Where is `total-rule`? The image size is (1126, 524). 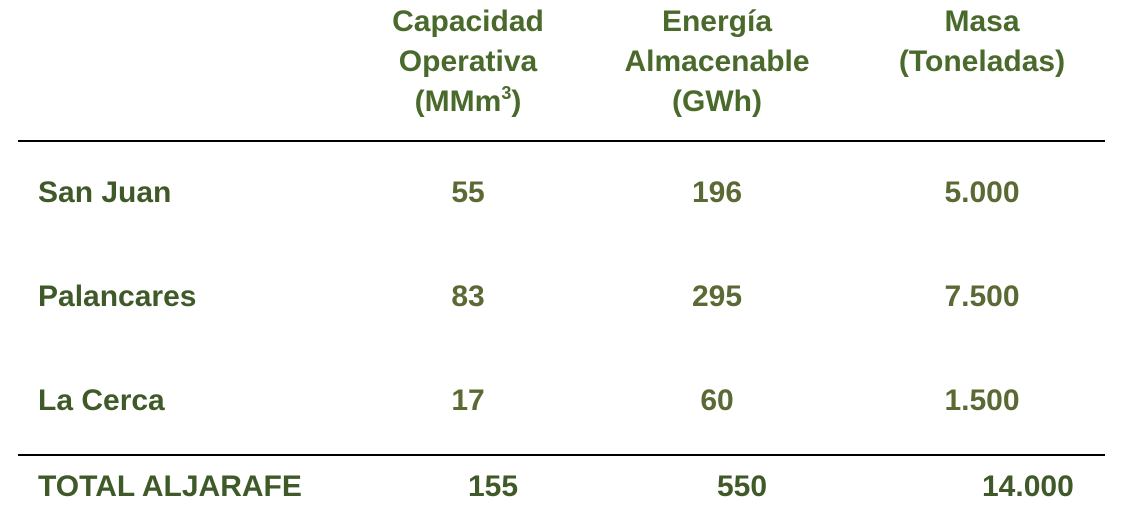
total-rule is located at coordinates (561, 455).